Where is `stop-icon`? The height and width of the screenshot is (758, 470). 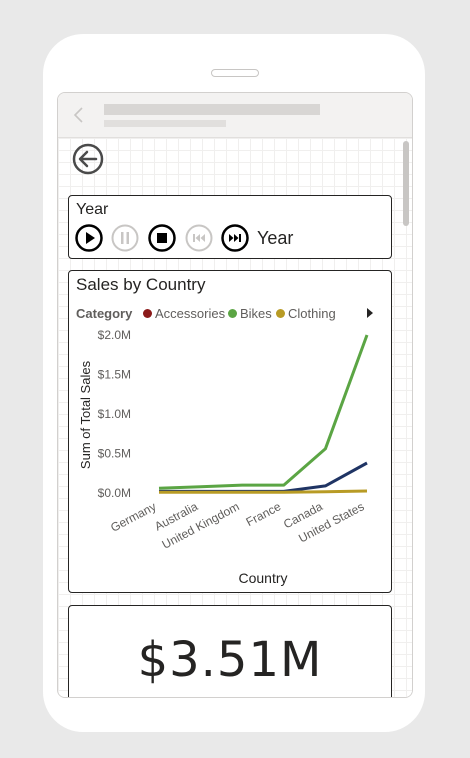 stop-icon is located at coordinates (162, 238).